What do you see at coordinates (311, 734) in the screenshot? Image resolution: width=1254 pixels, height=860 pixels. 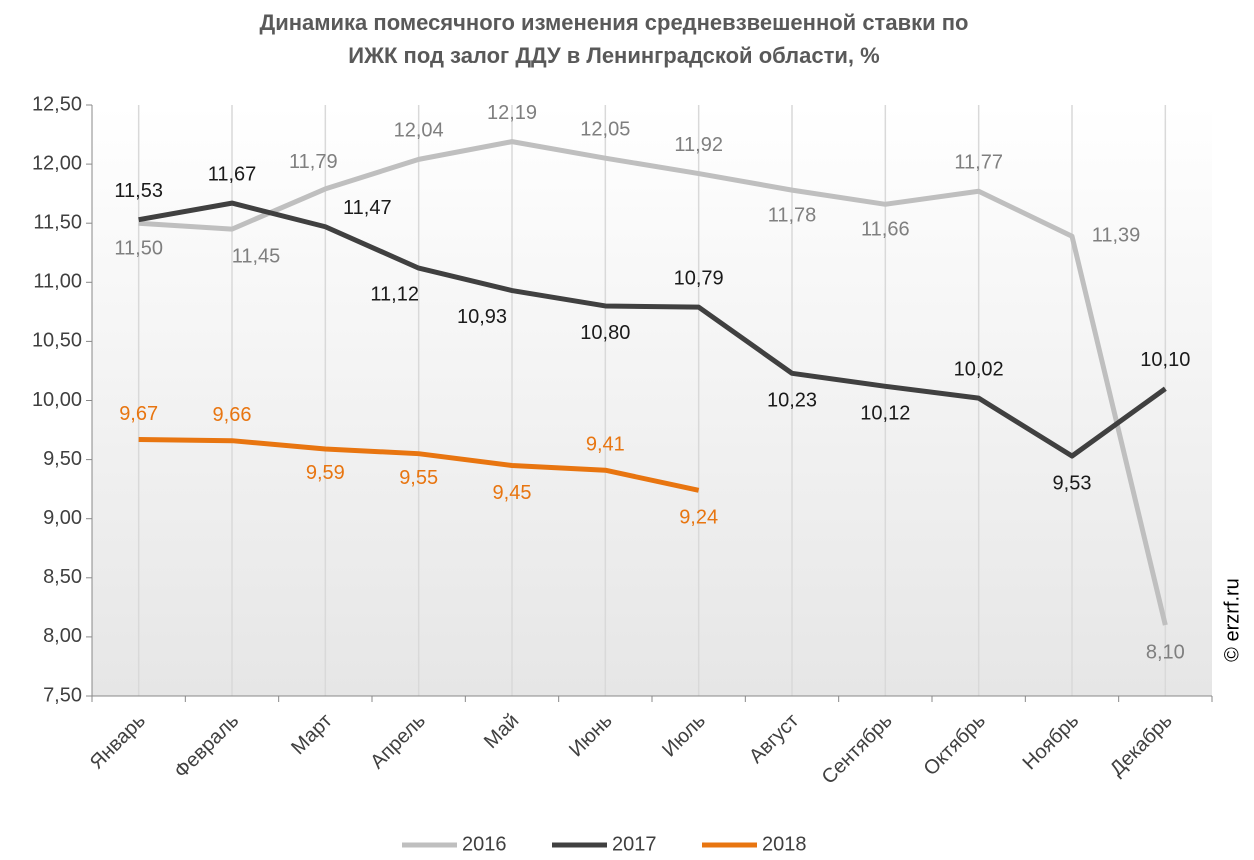 I see `x-tick-label: Март` at bounding box center [311, 734].